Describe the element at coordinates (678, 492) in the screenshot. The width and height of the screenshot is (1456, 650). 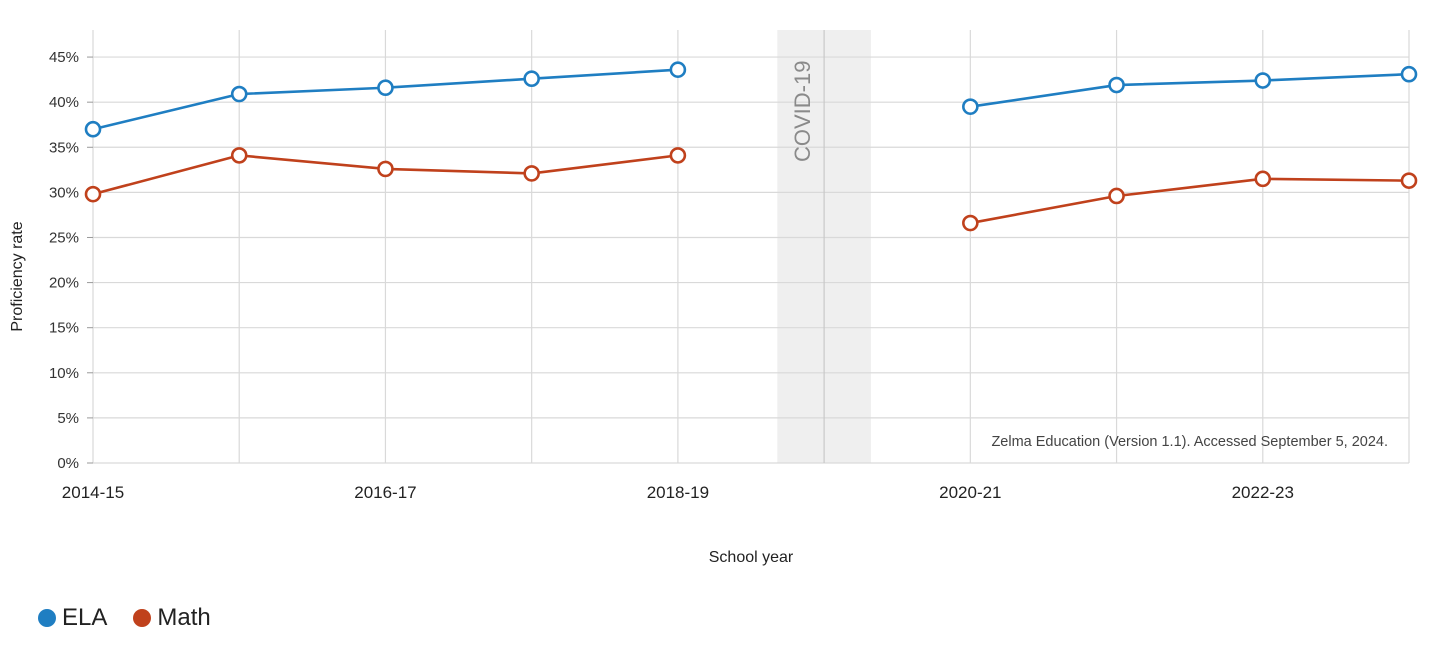
I see `x-tick-label: 2018-19` at that location.